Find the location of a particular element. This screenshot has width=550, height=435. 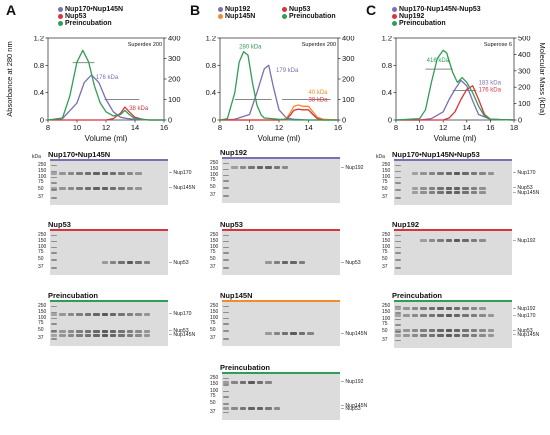

x-tick-label: 10 is located at coordinates (77, 127).